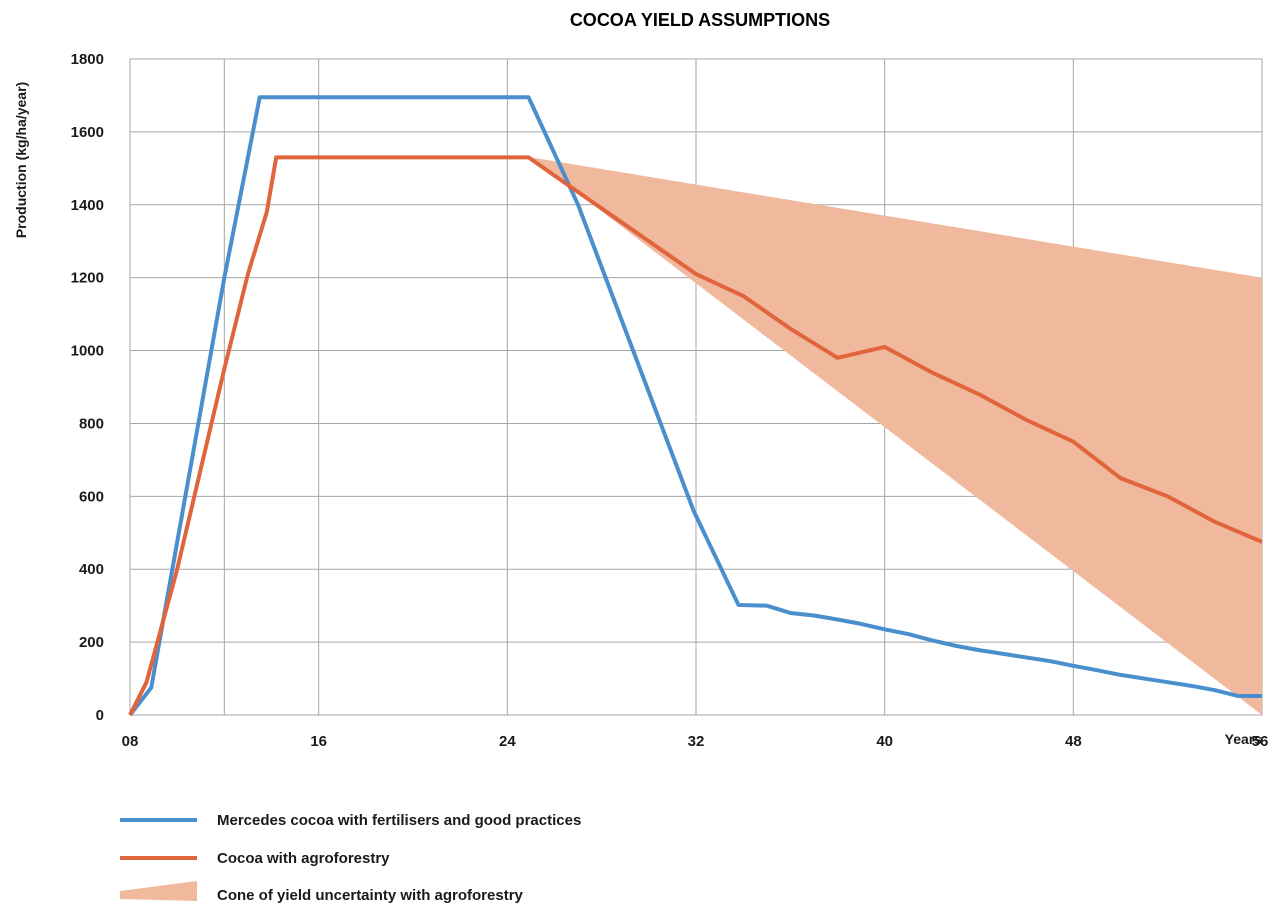 The image size is (1276, 907). I want to click on x-axis-ticks: 08 16 24 32 40 48 56, so click(695, 741).